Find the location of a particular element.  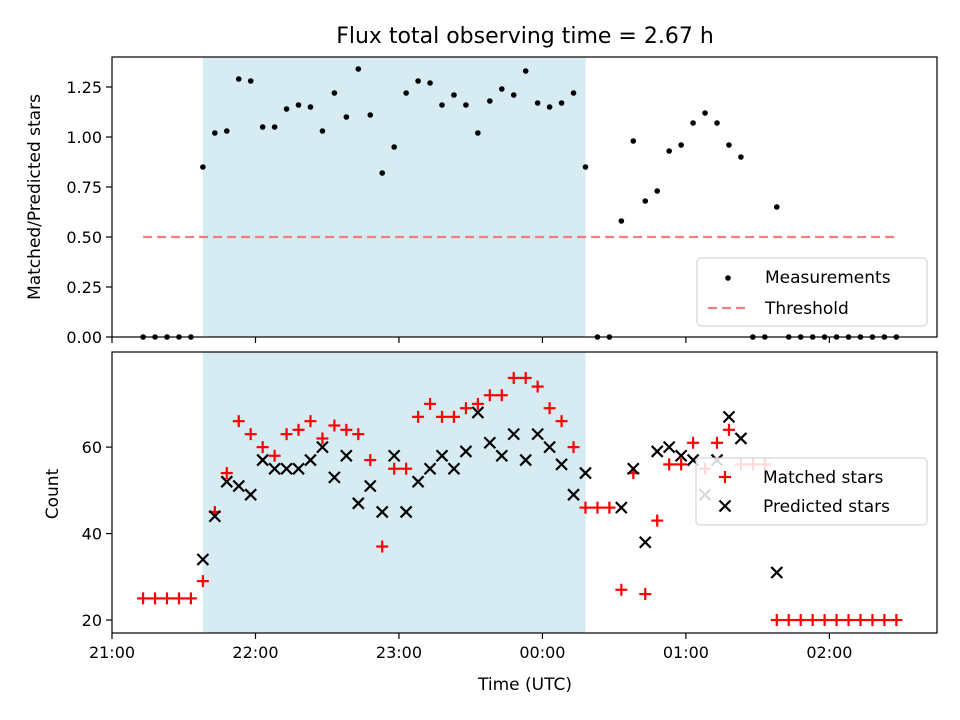

legend-measurement-marker is located at coordinates (728, 278).